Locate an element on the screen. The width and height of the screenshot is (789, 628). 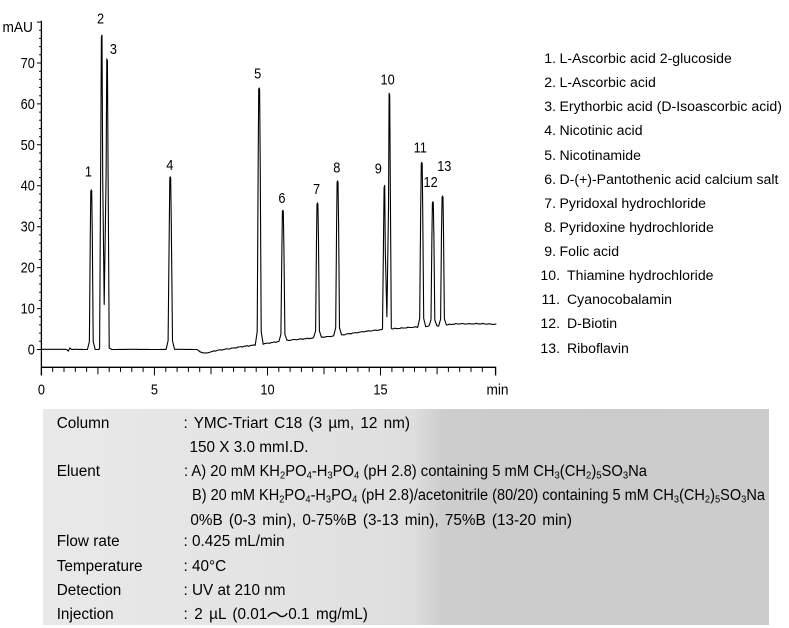
svg-text: 9 is located at coordinates (378, 167).